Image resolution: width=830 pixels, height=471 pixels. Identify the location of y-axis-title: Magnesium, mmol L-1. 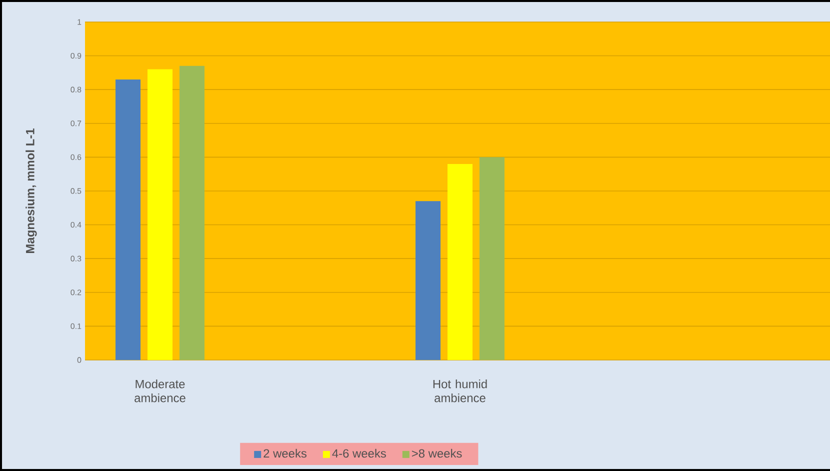
(31, 190).